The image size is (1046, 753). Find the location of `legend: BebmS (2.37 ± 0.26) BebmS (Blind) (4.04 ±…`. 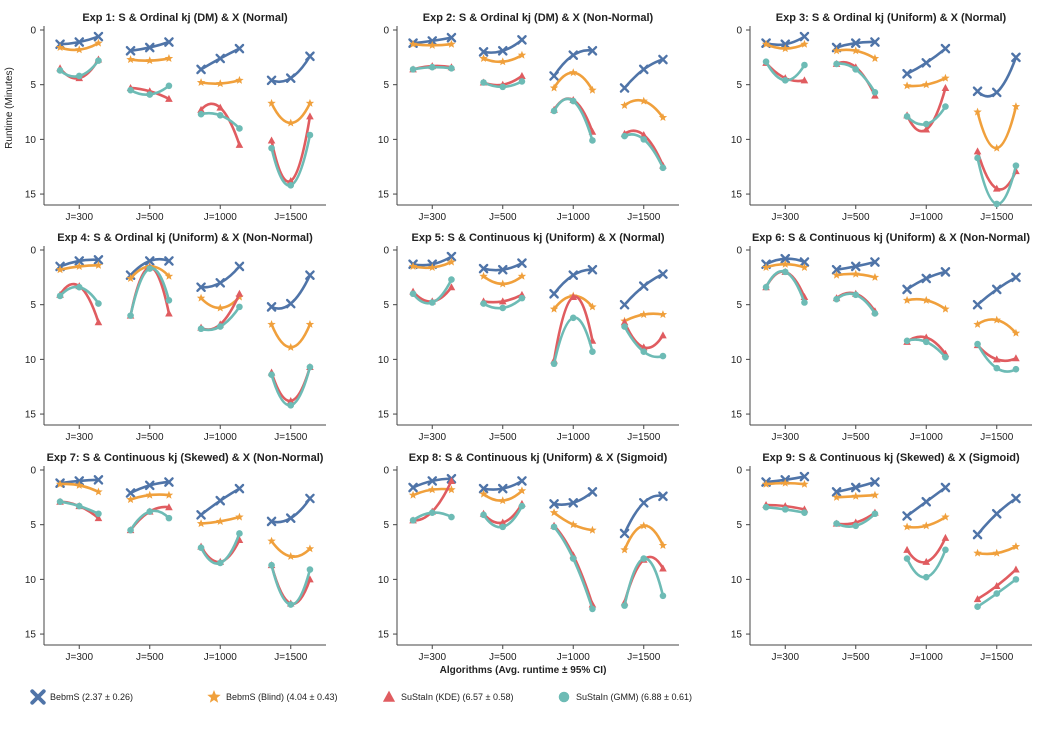

legend: BebmS (2.37 ± 0.26) BebmS (Blind) (4.04 ±… is located at coordinates (361, 697).